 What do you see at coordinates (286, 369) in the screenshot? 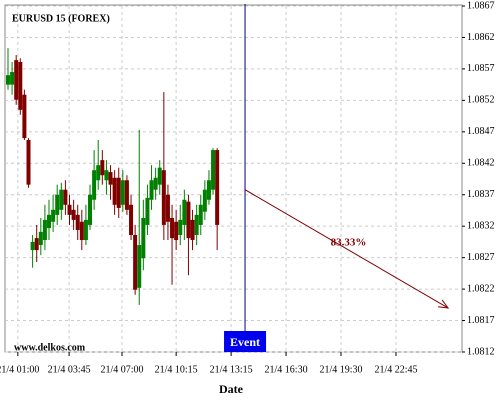
I see `x-tick-label: 21/4 16:30` at bounding box center [286, 369].